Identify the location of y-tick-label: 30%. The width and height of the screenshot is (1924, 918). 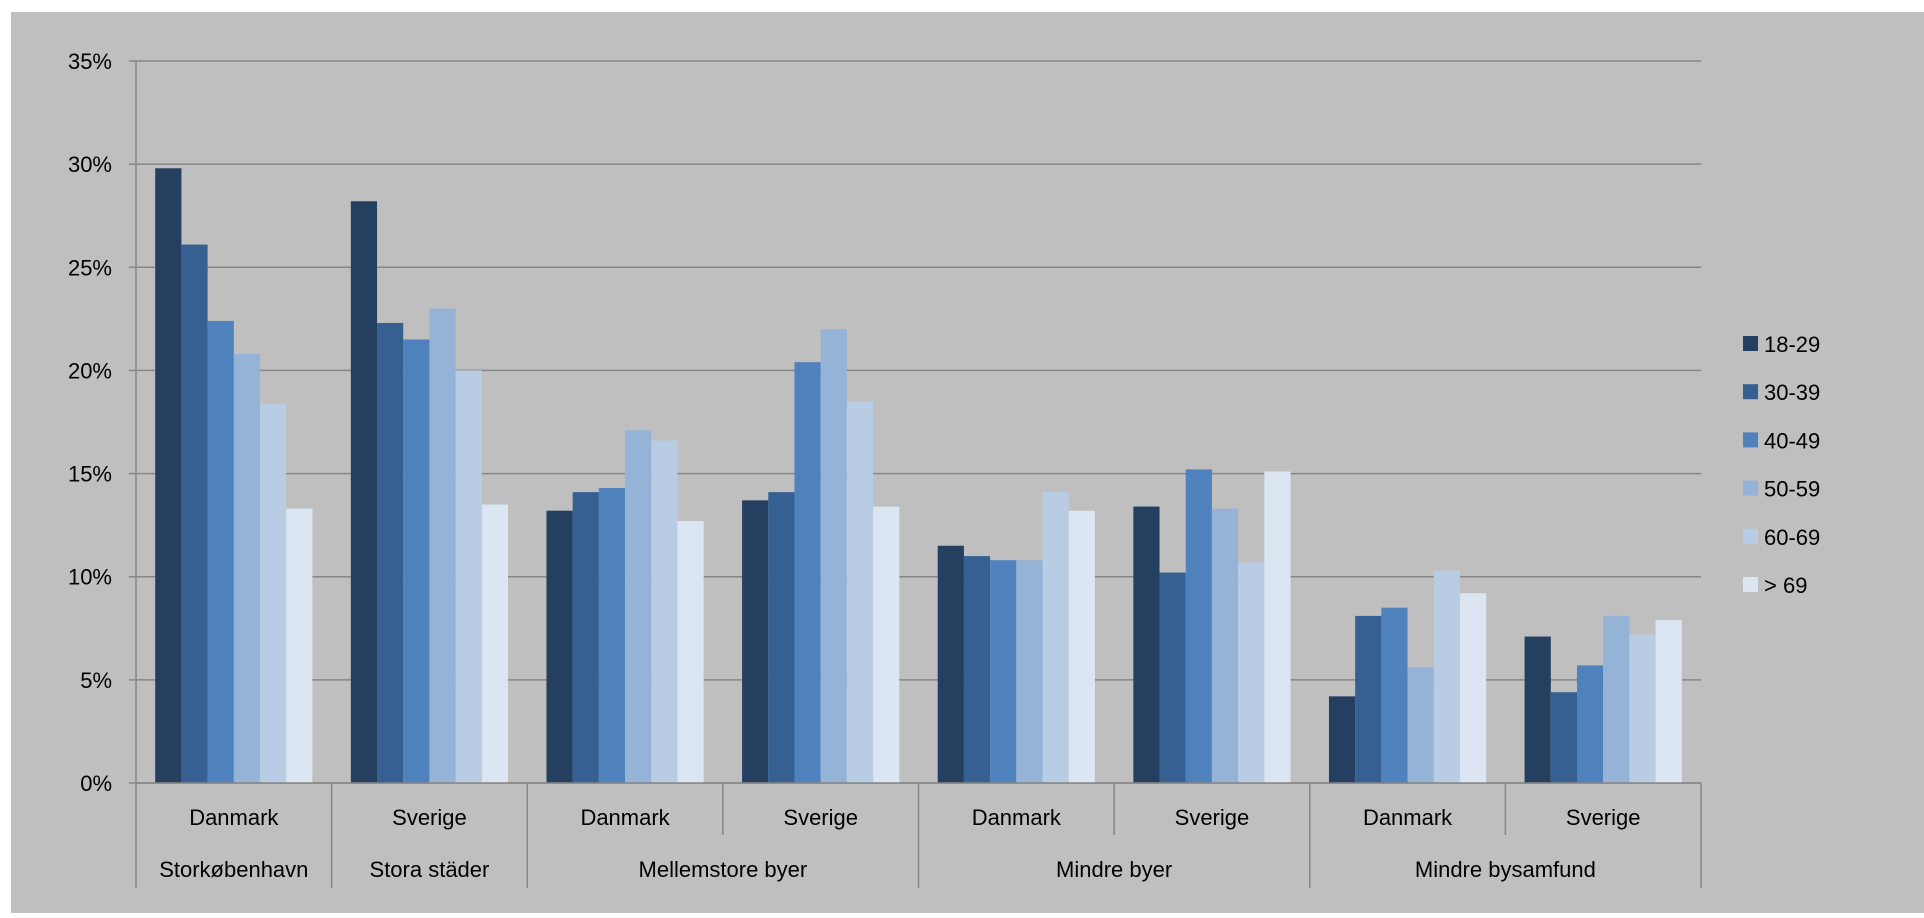
(90, 164).